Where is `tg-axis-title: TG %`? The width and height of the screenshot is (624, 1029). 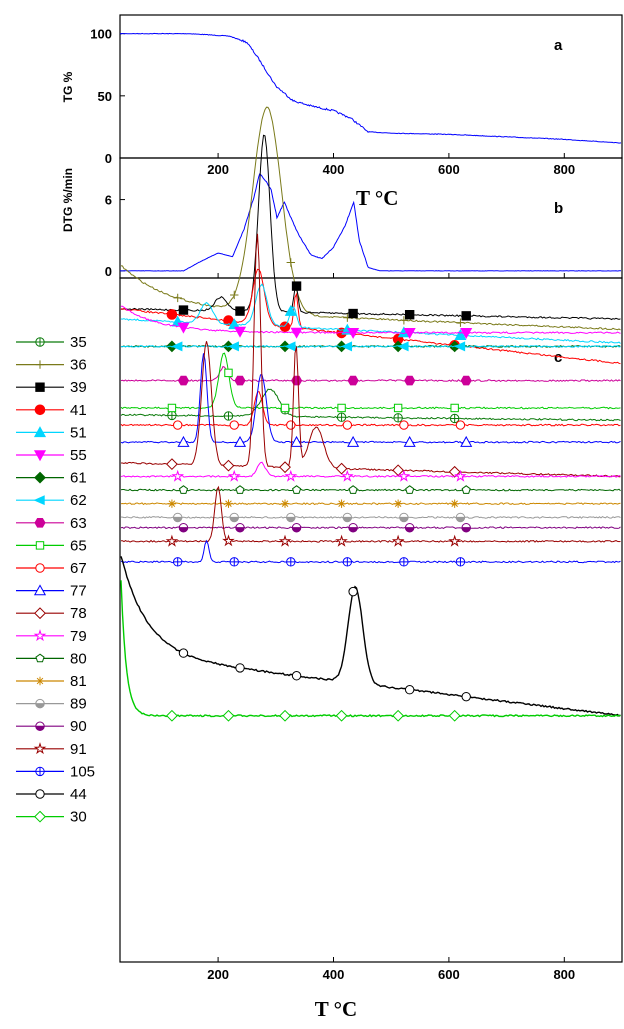
tg-axis-title: TG % is located at coordinates (68, 86).